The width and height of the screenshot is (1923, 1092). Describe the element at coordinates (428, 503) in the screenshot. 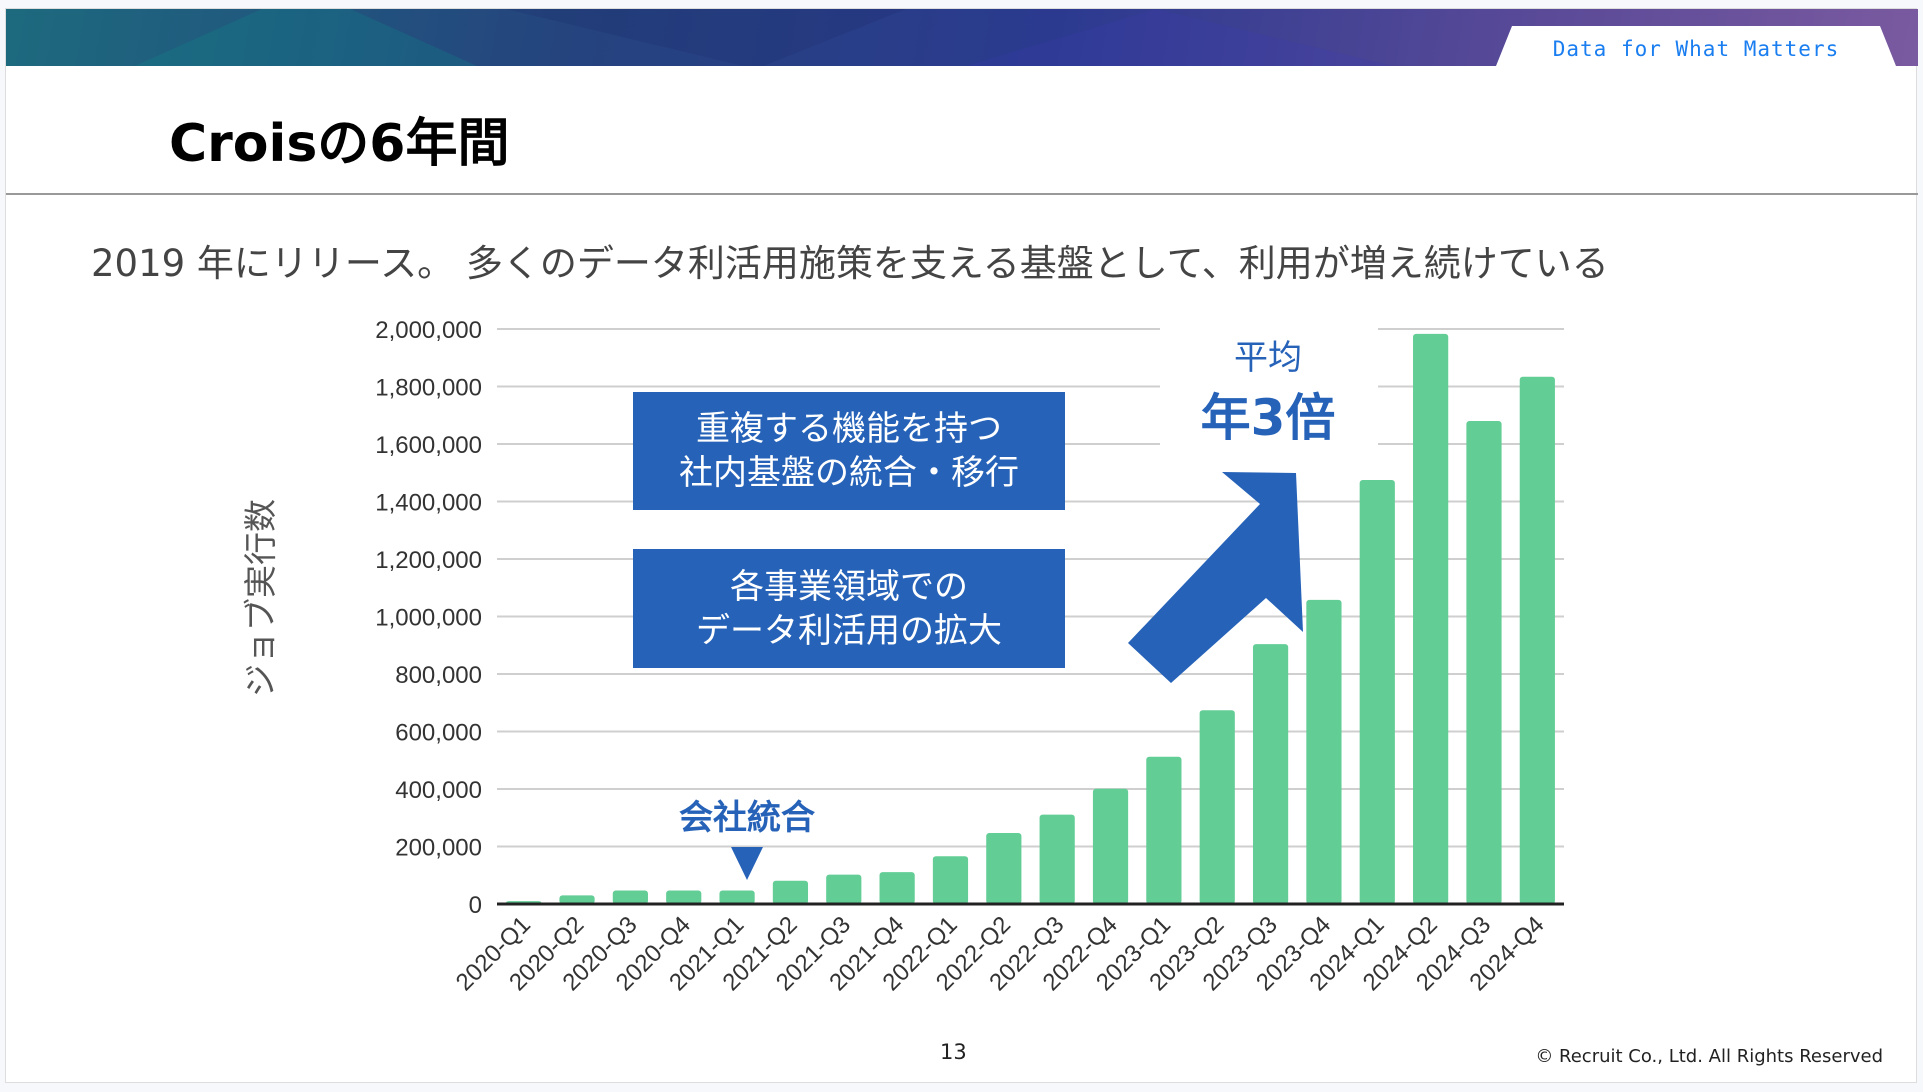

I see `y-tick-label: 1,400,000` at that location.